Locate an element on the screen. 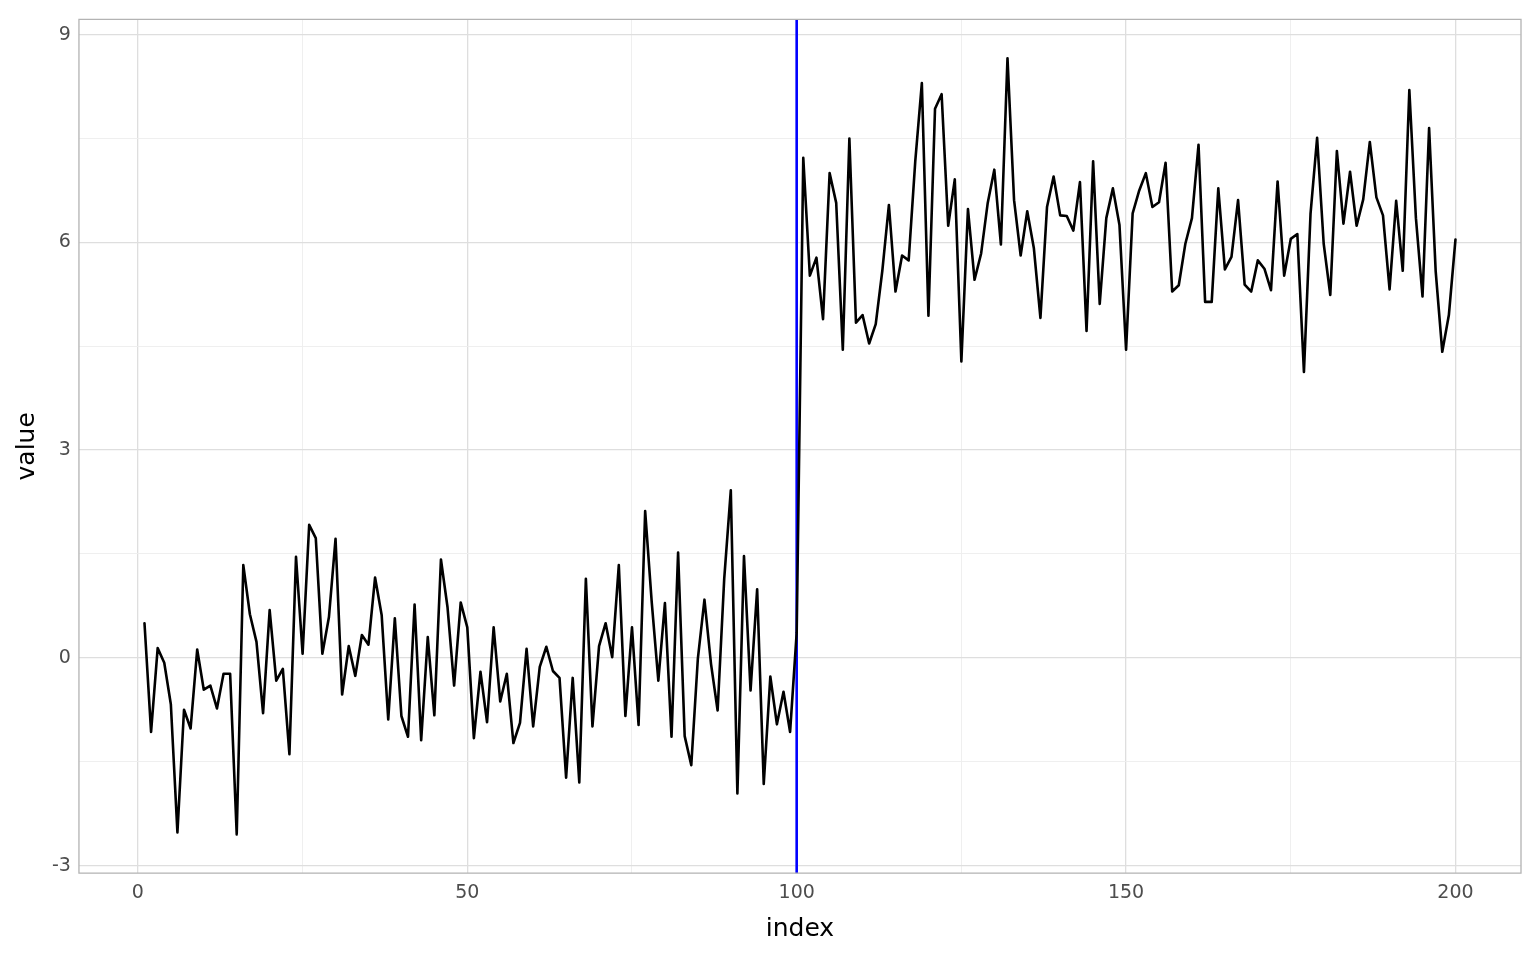 The height and width of the screenshot is (960, 1536). y-tick-label: 6 is located at coordinates (64, 240).